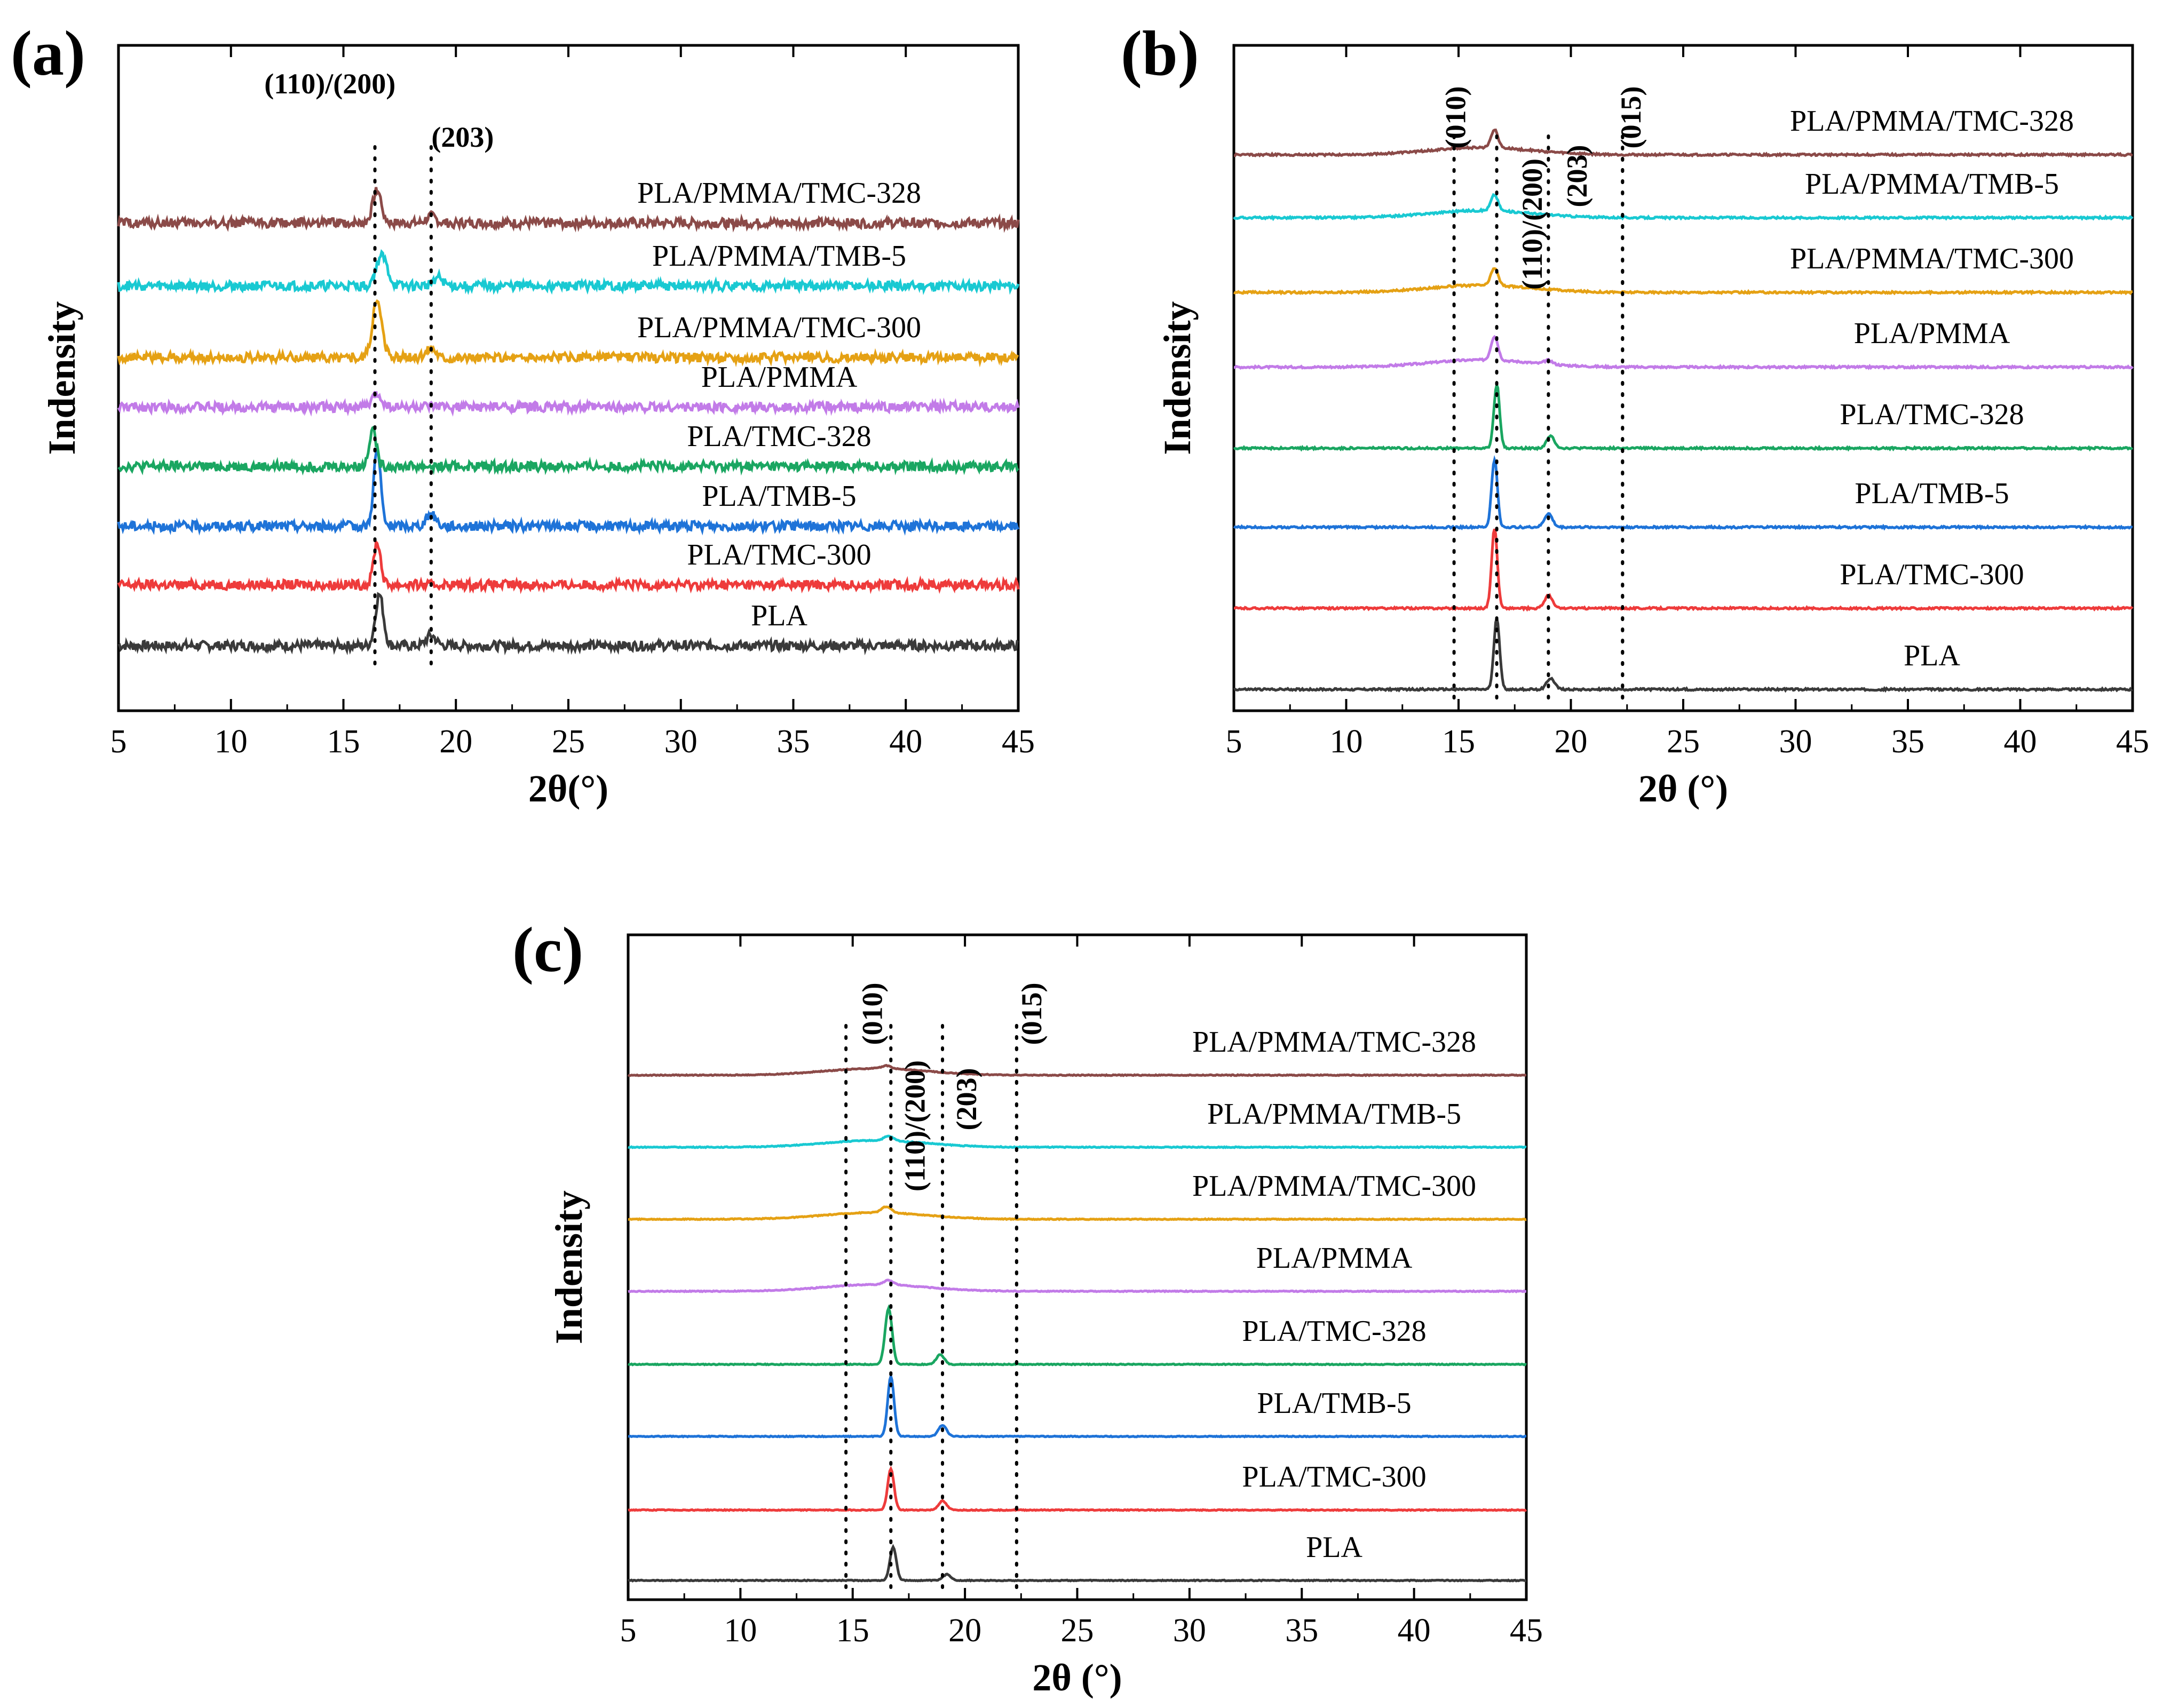 This screenshot has width=2163, height=1708. I want to click on panel-label: (a), so click(48, 53).